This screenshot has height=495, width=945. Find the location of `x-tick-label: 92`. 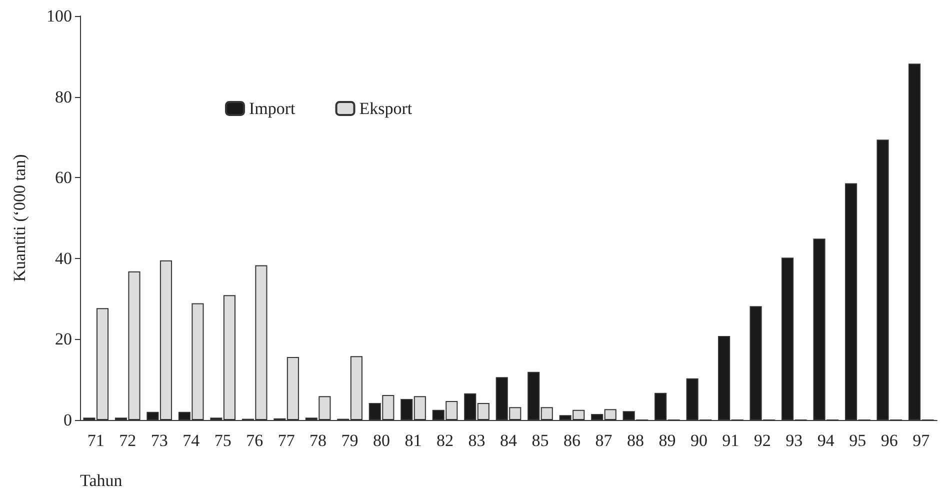

x-tick-label: 92 is located at coordinates (762, 440).